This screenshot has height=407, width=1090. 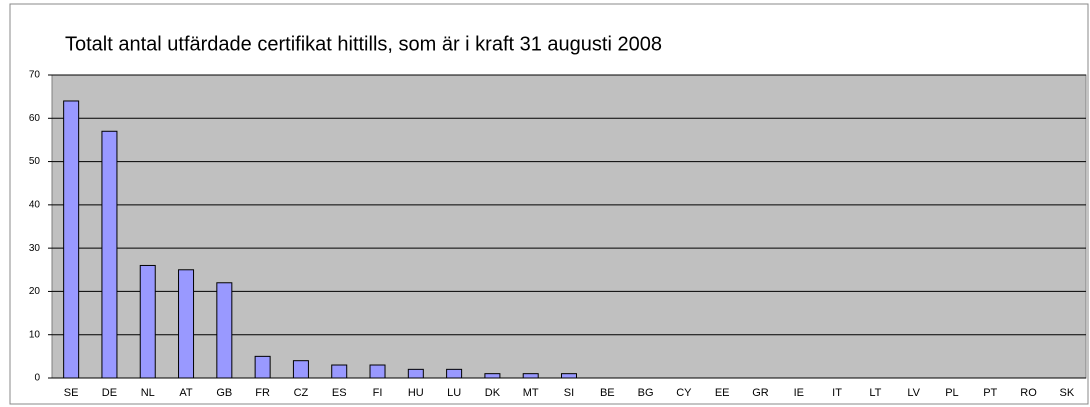 I want to click on x-tick-label: DE, so click(x=109, y=393).